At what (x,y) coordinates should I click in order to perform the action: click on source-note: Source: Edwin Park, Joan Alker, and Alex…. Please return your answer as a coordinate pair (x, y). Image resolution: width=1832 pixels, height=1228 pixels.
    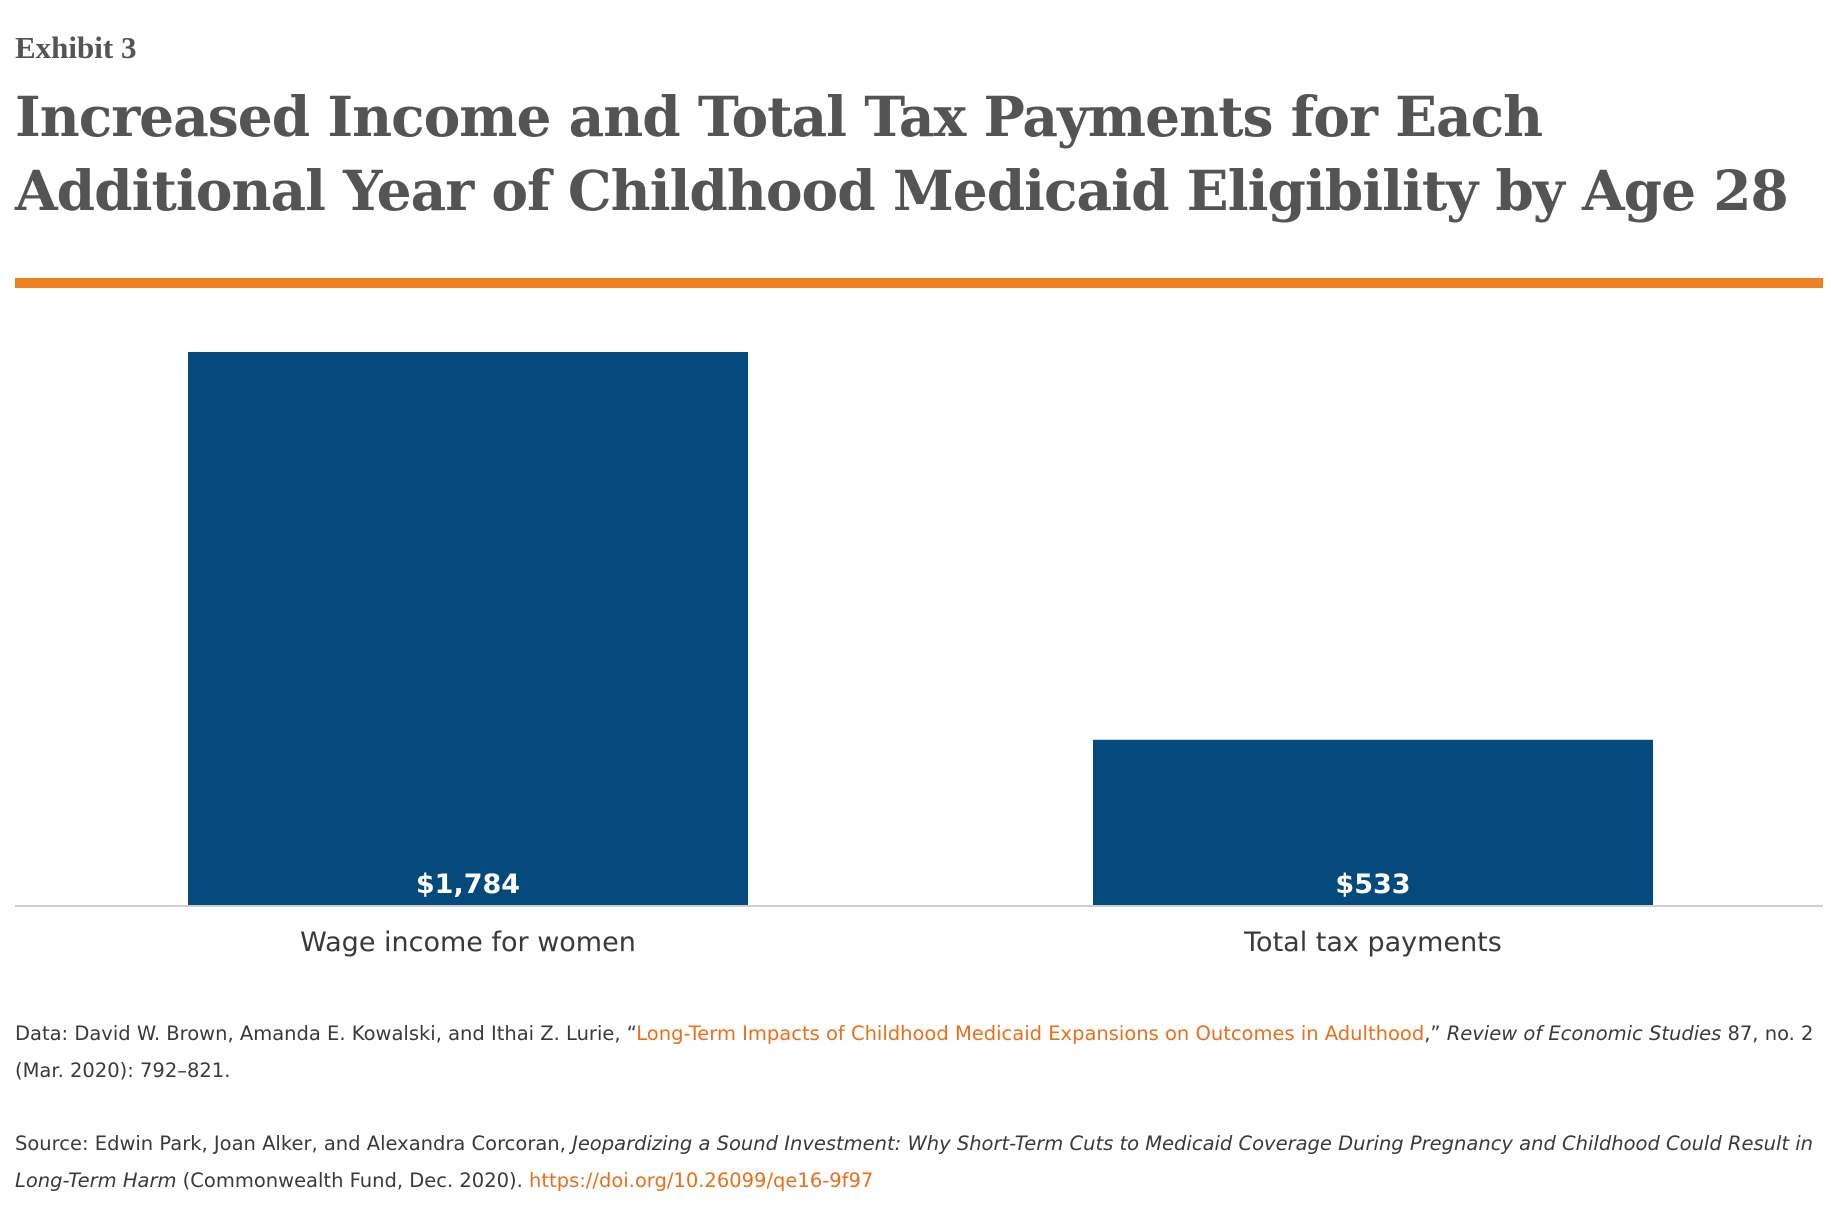
    Looking at the image, I should click on (915, 1162).